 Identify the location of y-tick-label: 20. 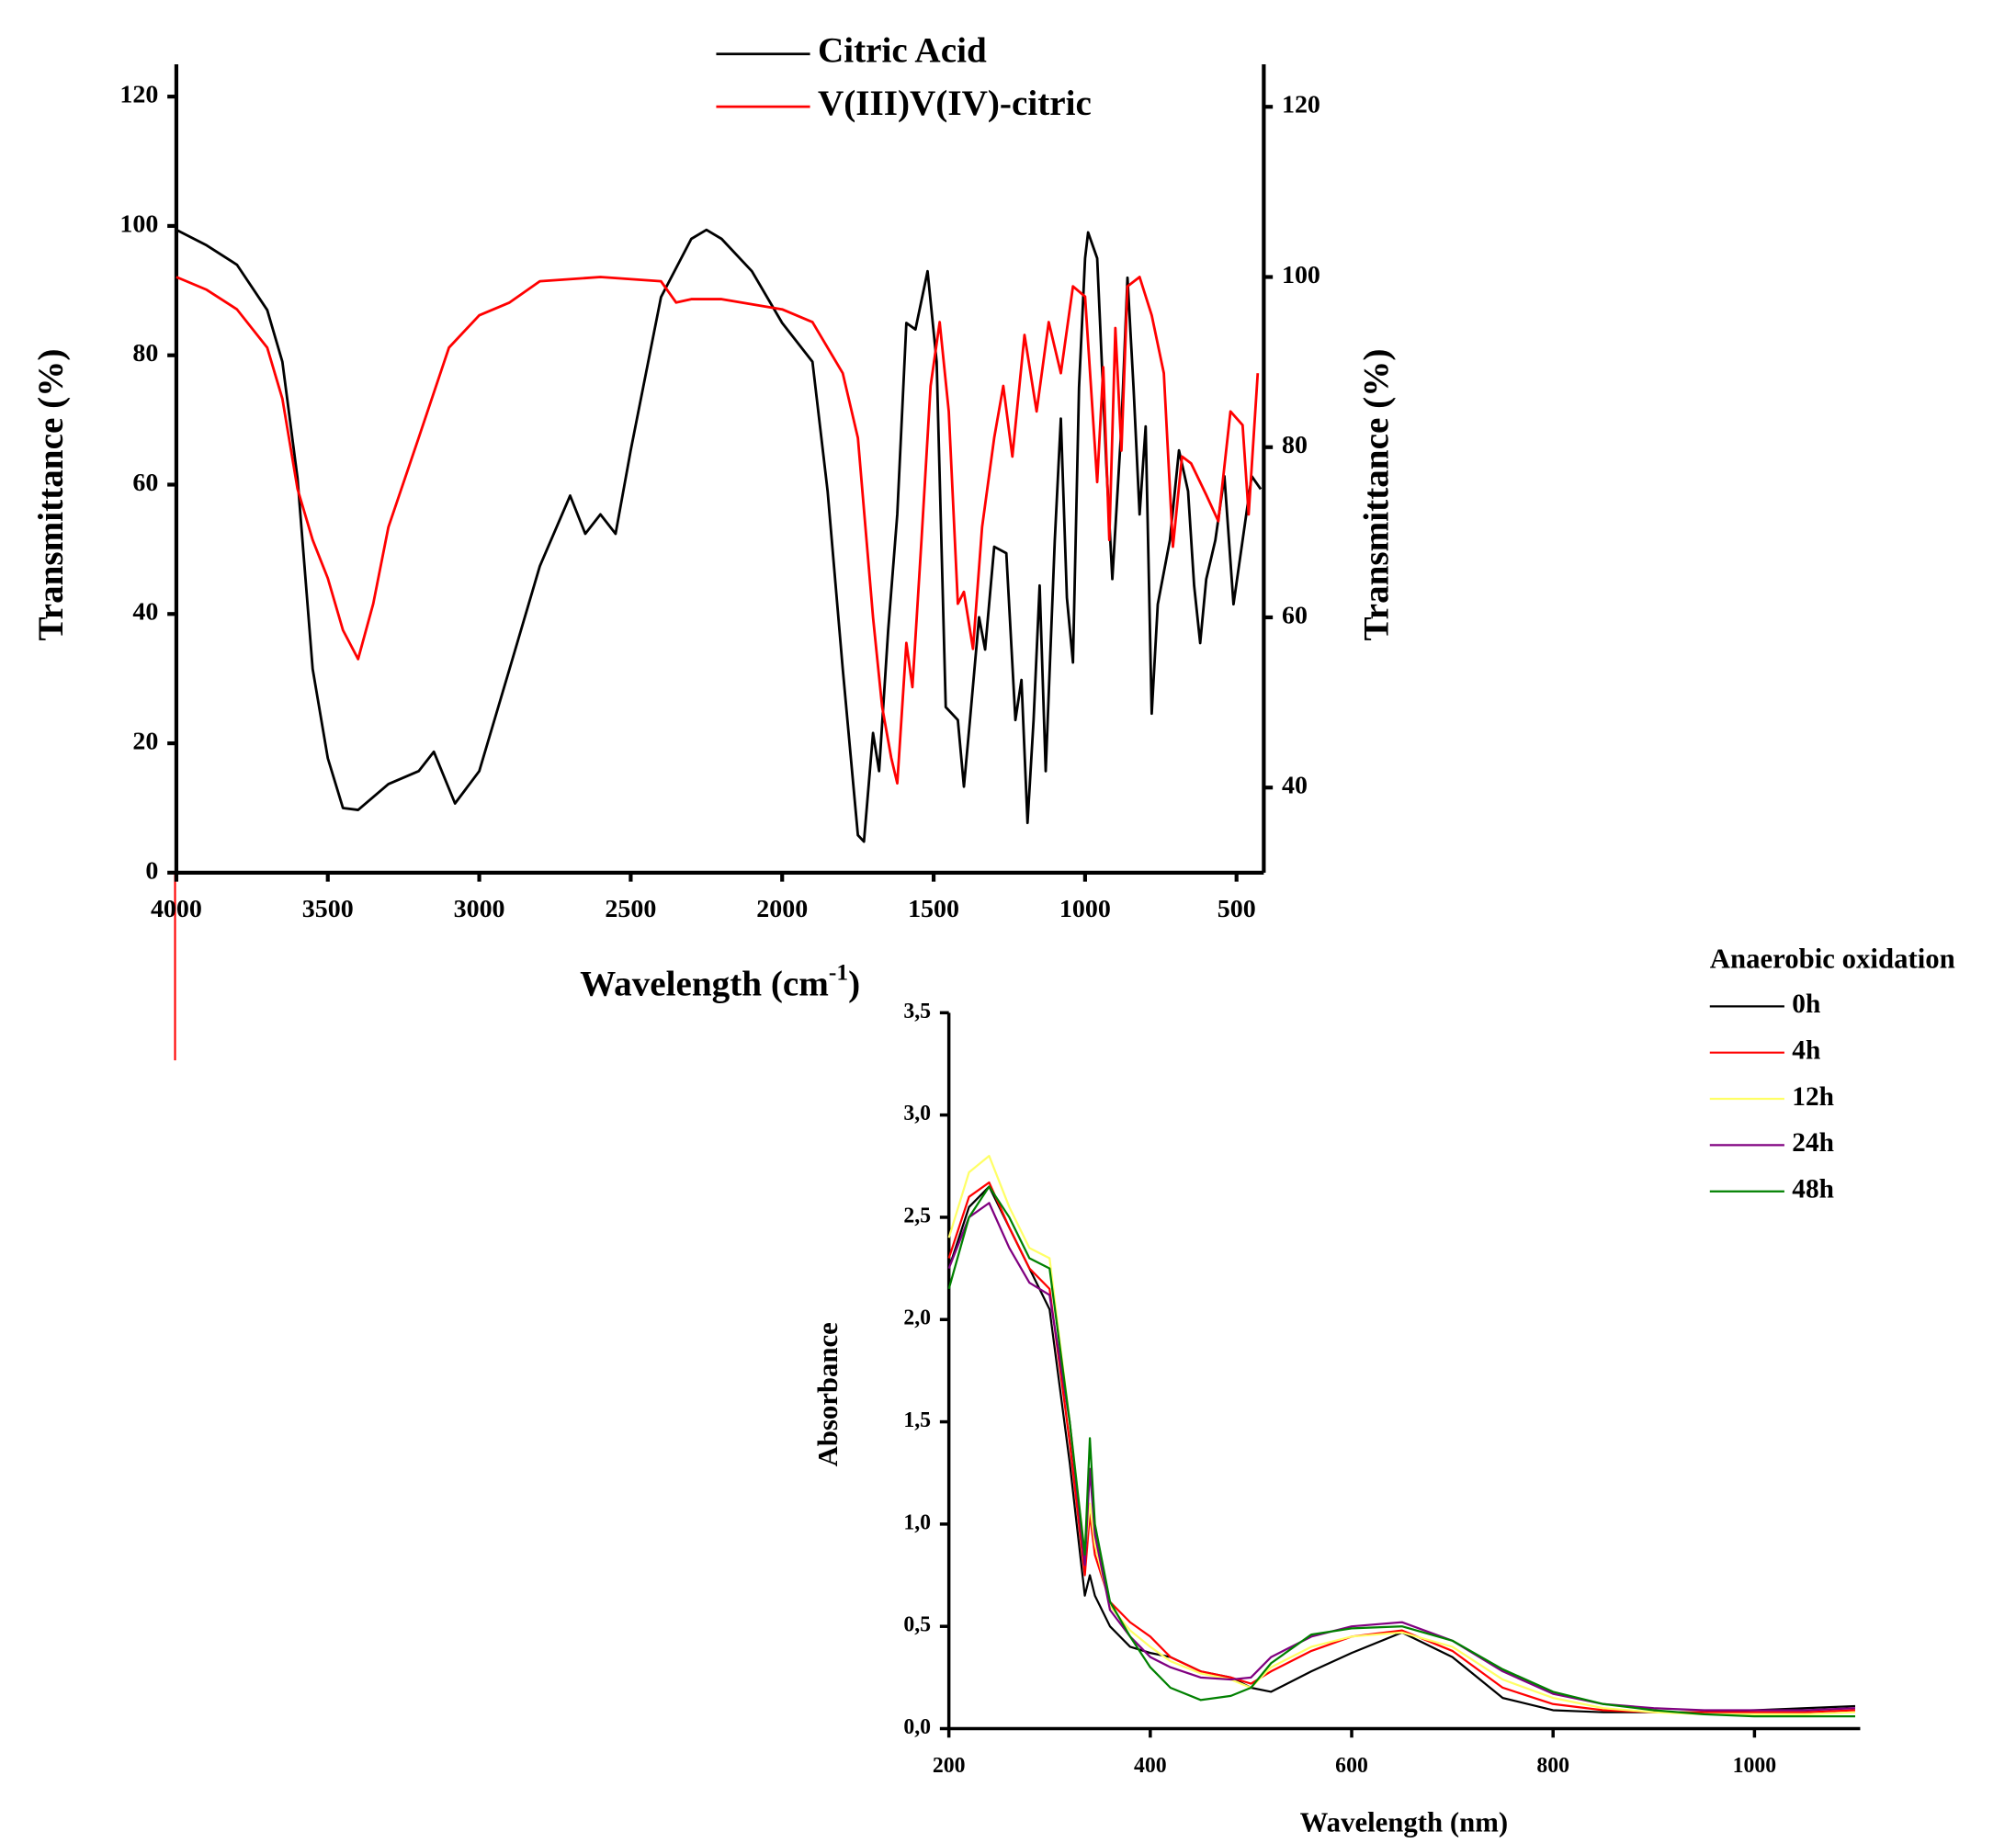
(145, 741).